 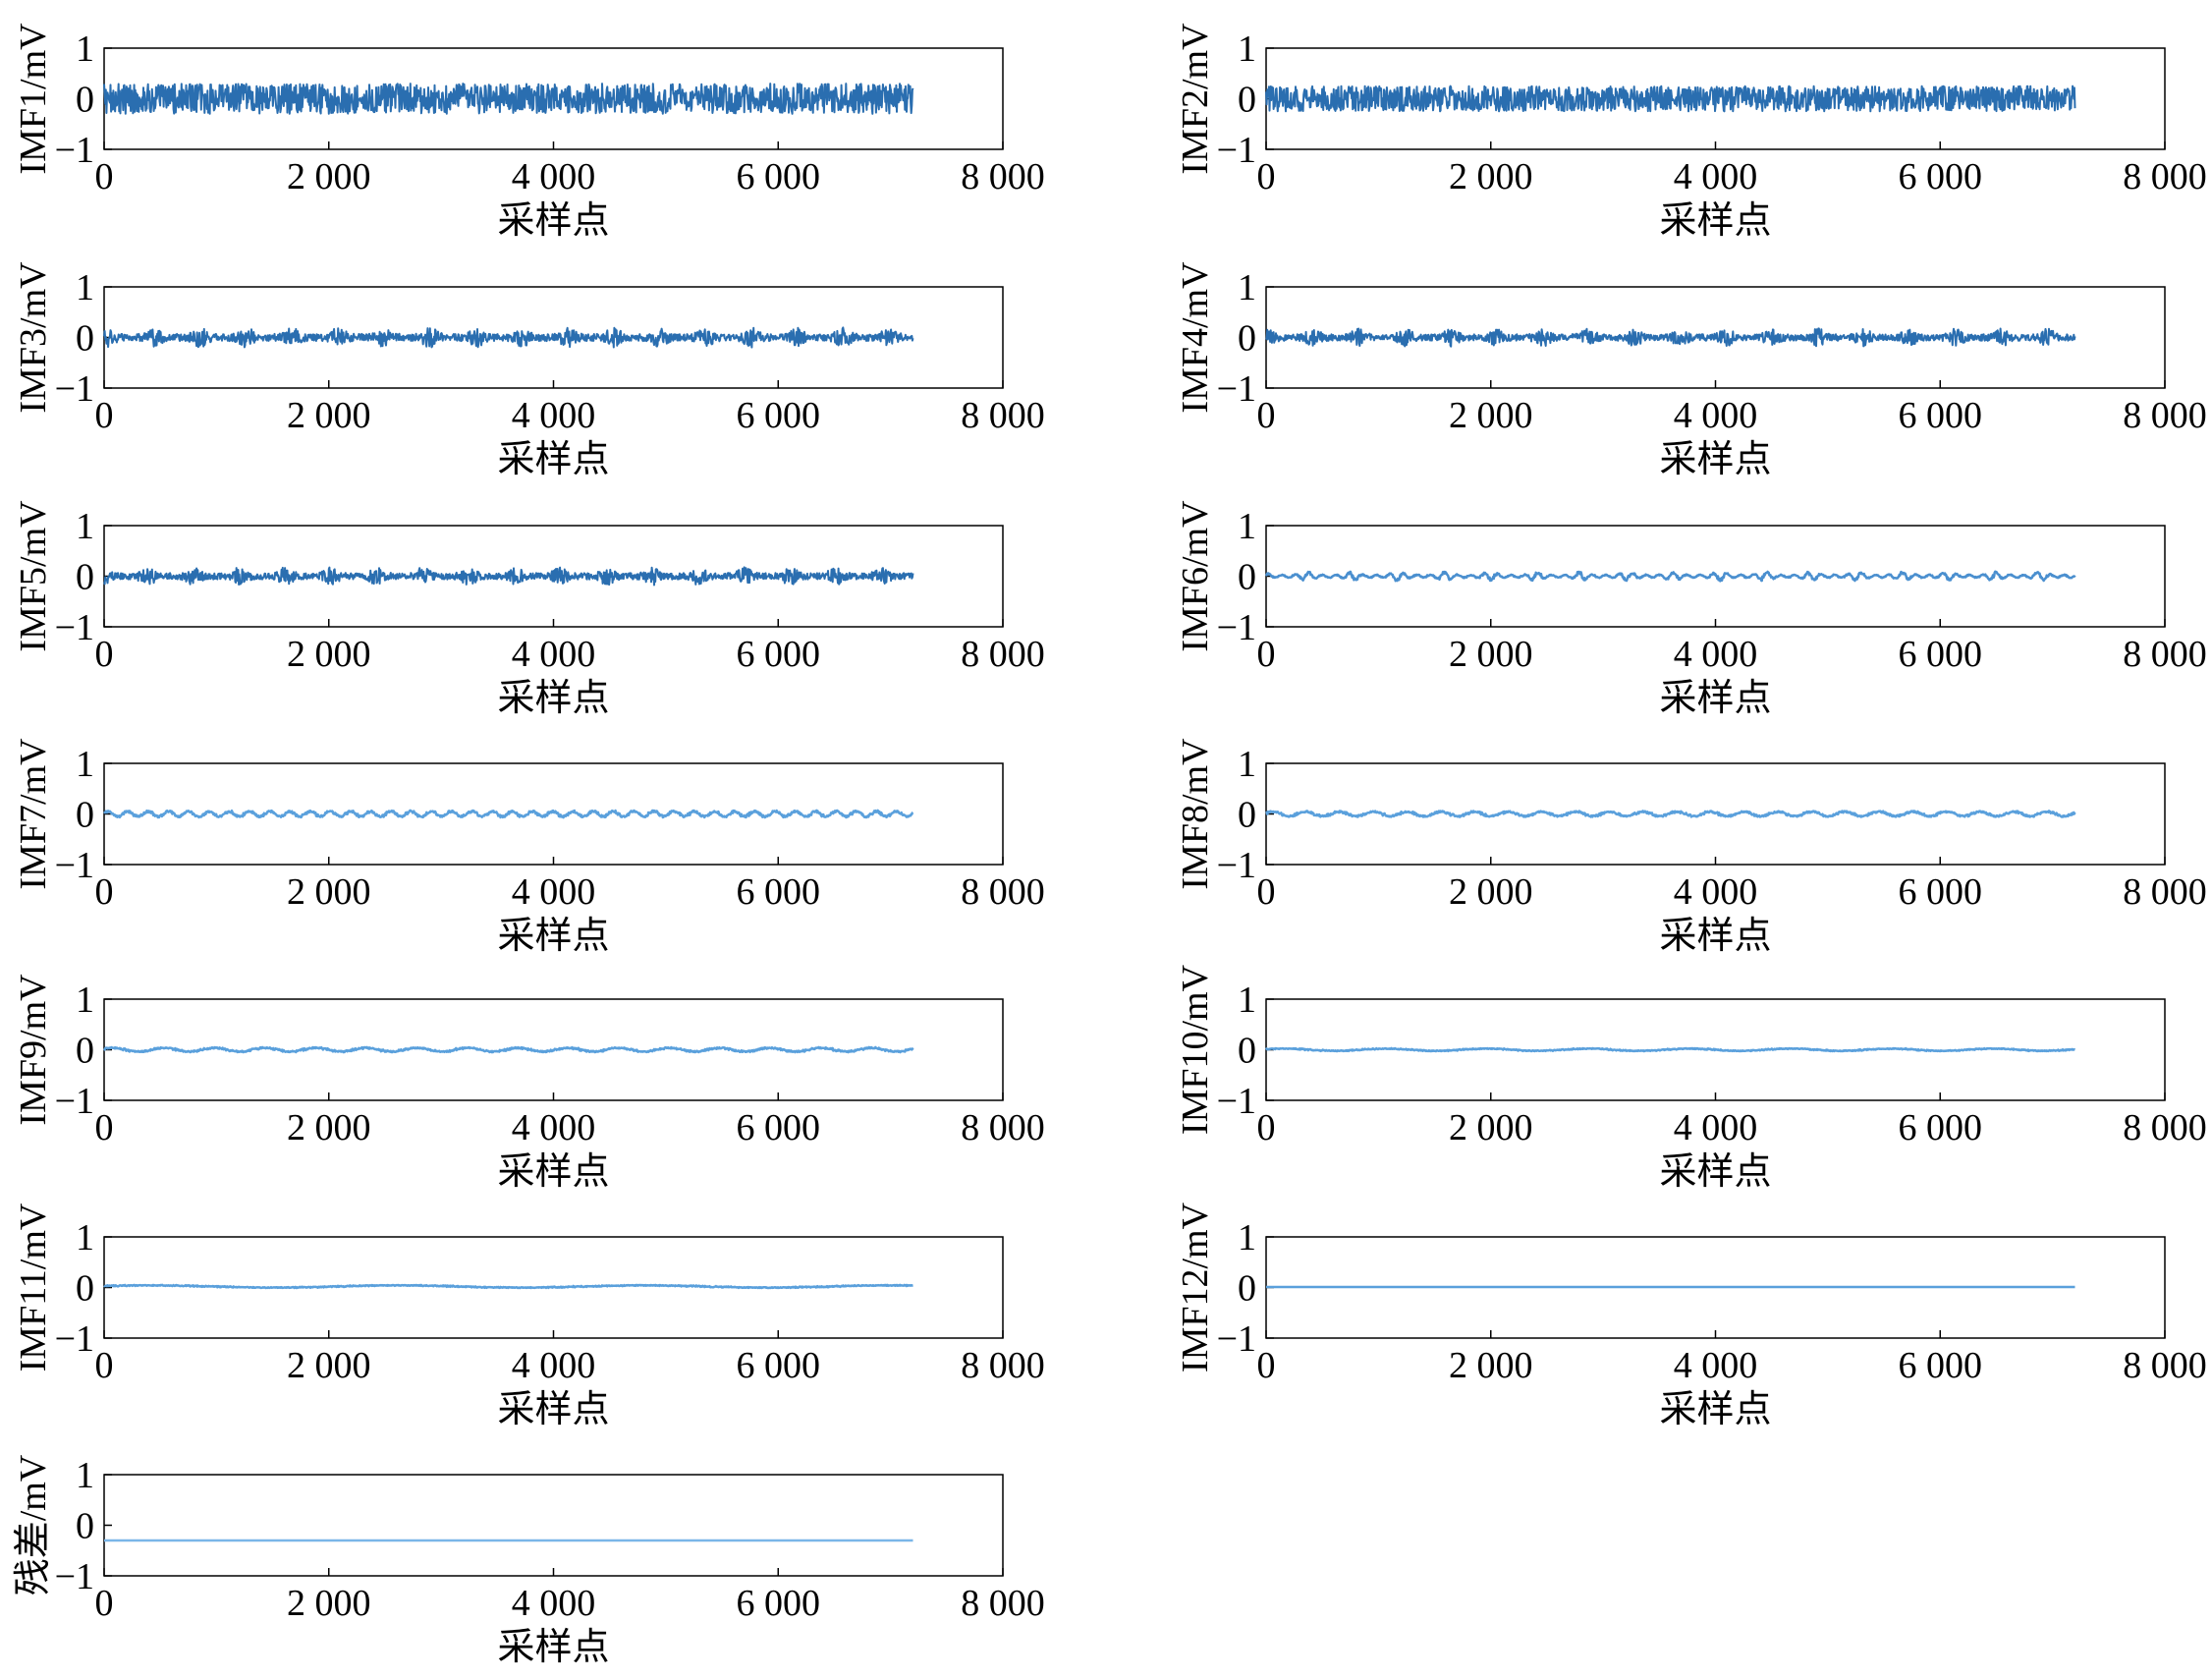 What do you see at coordinates (1195, 337) in the screenshot?
I see `y-axis-title: IMF4/mV` at bounding box center [1195, 337].